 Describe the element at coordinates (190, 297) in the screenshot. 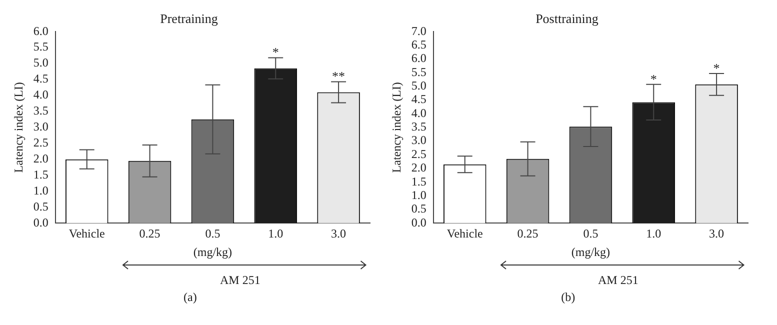

I see `text: (a)` at that location.